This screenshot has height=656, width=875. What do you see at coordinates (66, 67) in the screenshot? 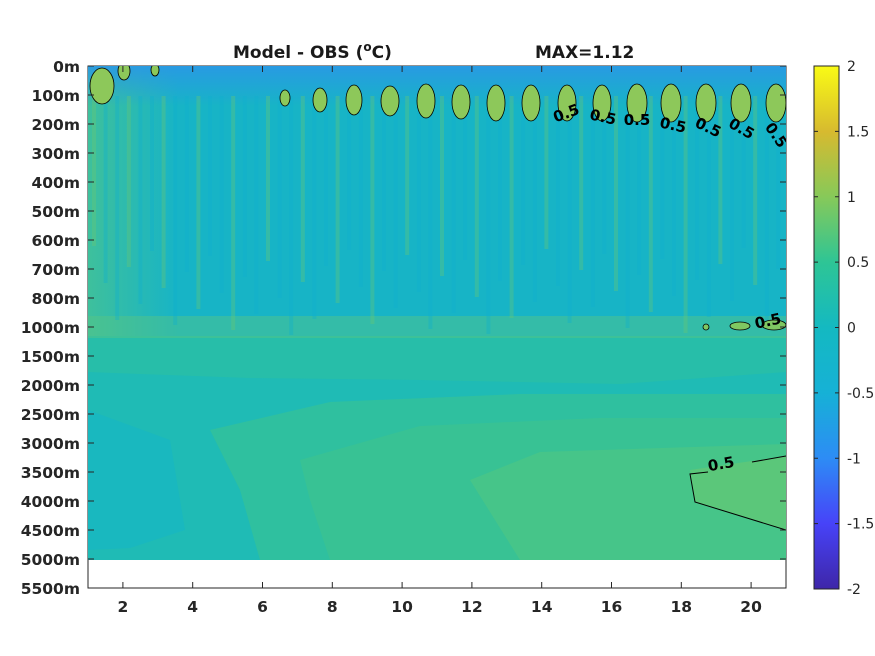
I see `y-tick-label: 0m` at bounding box center [66, 67].